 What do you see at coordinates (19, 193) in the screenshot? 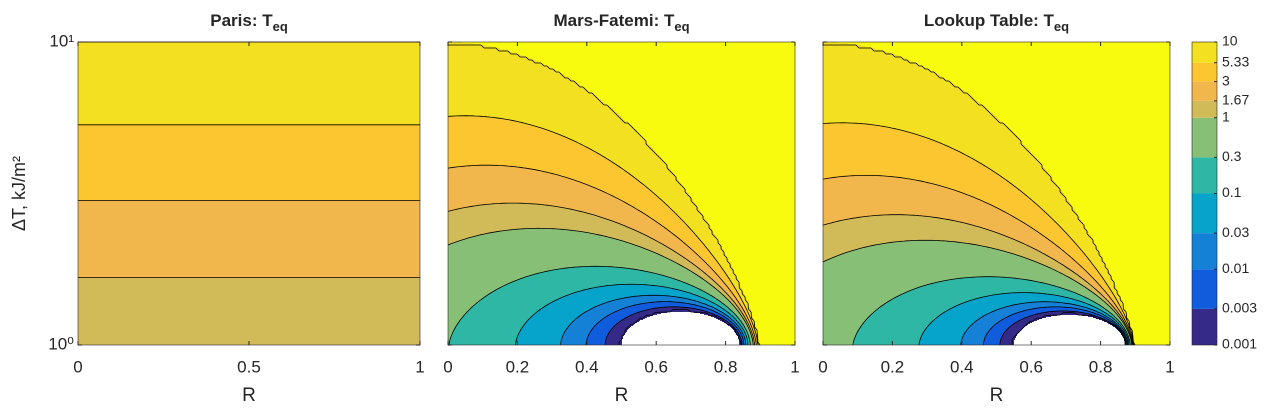
I see `y-axis-label: ΔT, kJ/m²` at bounding box center [19, 193].